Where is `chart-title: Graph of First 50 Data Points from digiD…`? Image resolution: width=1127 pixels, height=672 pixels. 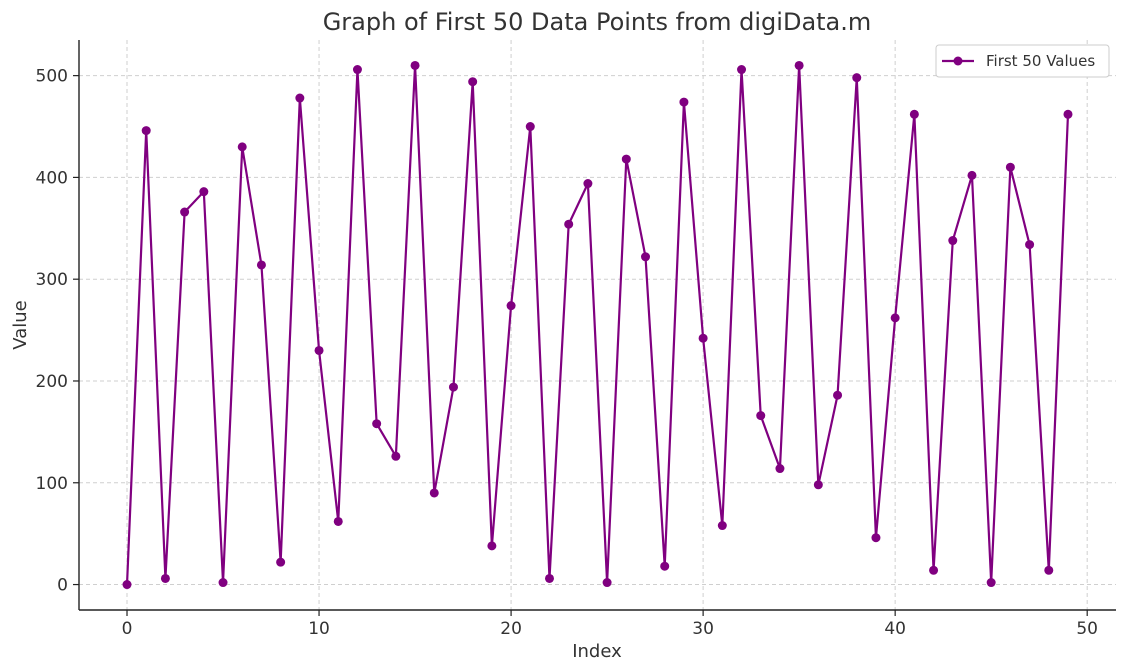 chart-title: Graph of First 50 Data Points from digiD… is located at coordinates (597, 22).